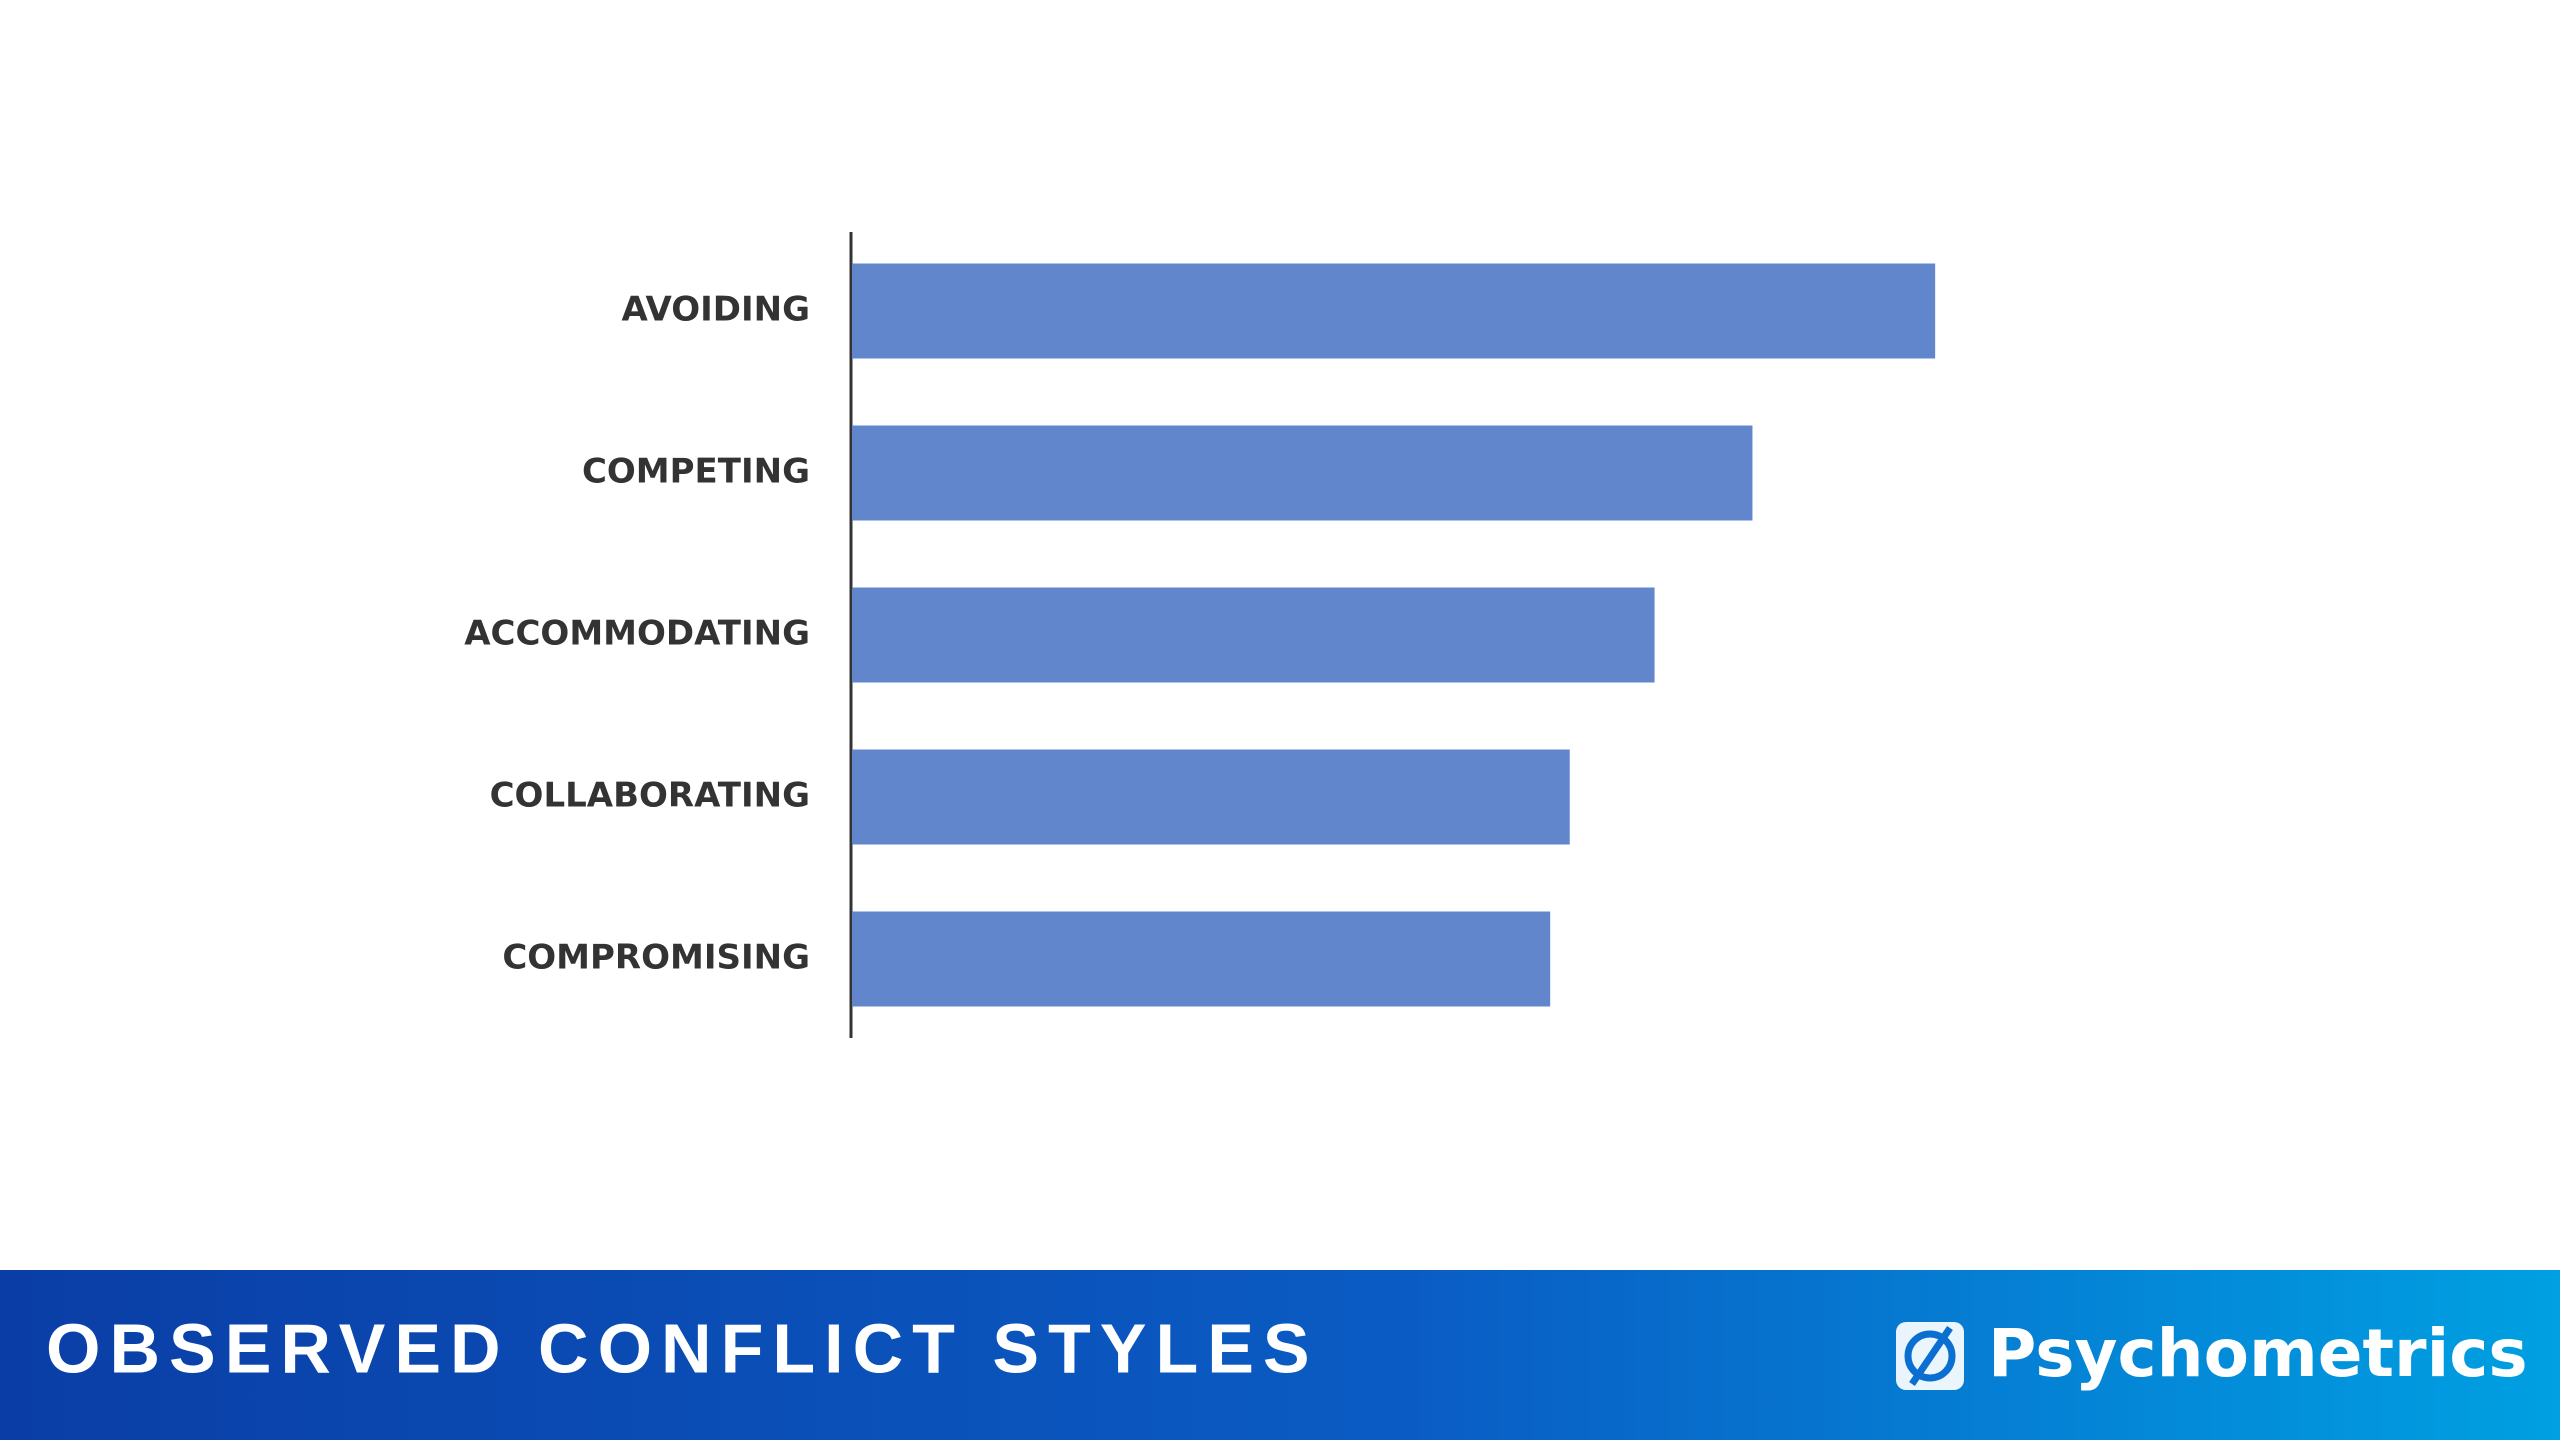 The height and width of the screenshot is (1440, 2560). What do you see at coordinates (696, 472) in the screenshot?
I see `category-label: COMPETING` at bounding box center [696, 472].